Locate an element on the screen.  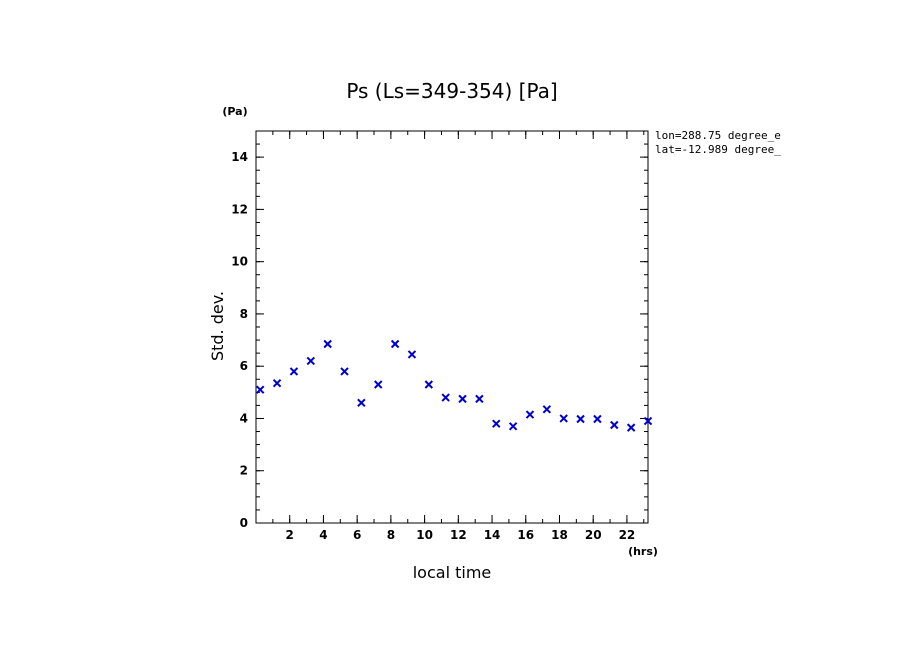
x-tick-label: 8 is located at coordinates (391, 535).